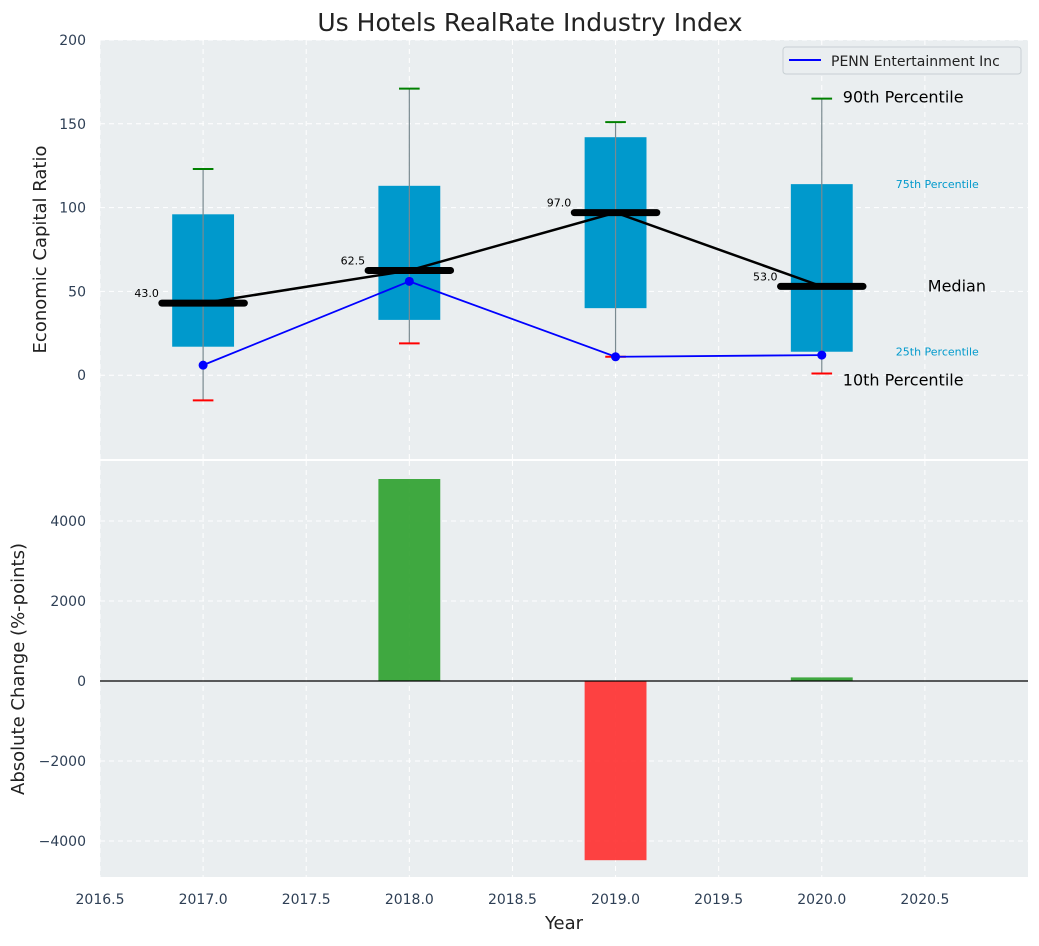 This screenshot has width=1039, height=946. Describe the element at coordinates (937, 184) in the screenshot. I see `p75-annotation: 75th Percentile` at that location.